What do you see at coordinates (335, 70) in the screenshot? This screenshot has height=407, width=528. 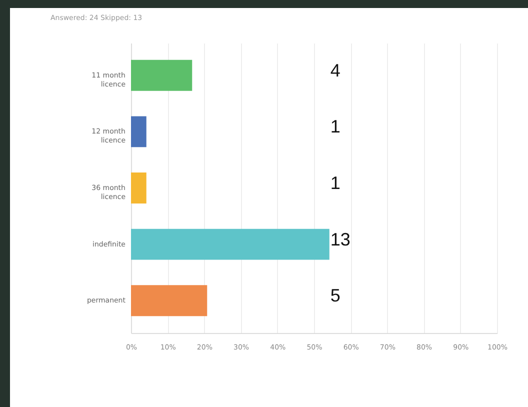 I see `annotation: 4` at bounding box center [335, 70].